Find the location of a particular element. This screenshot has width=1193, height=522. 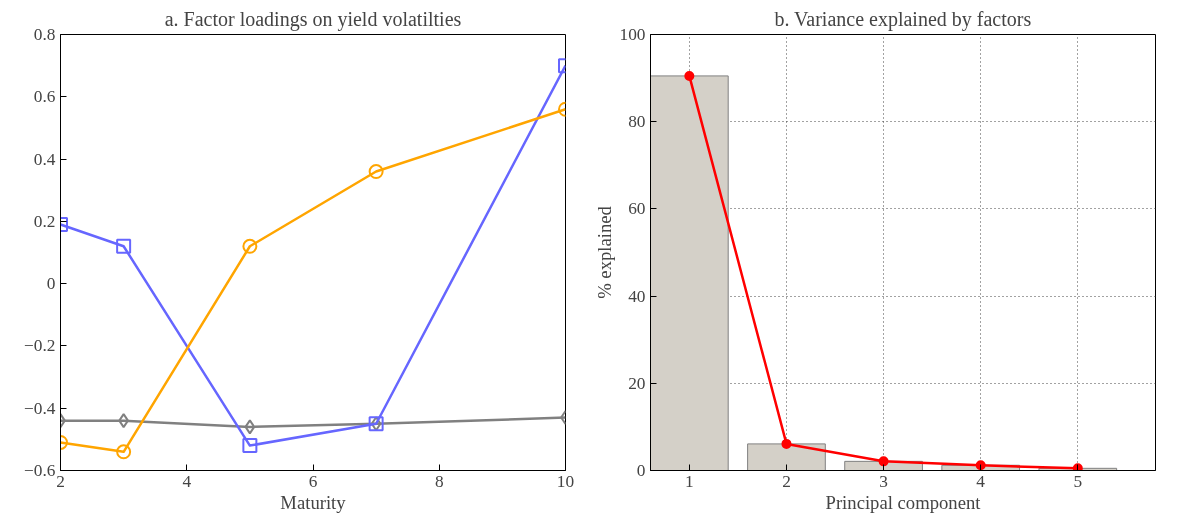

x-axis-title: Maturity is located at coordinates (313, 502).